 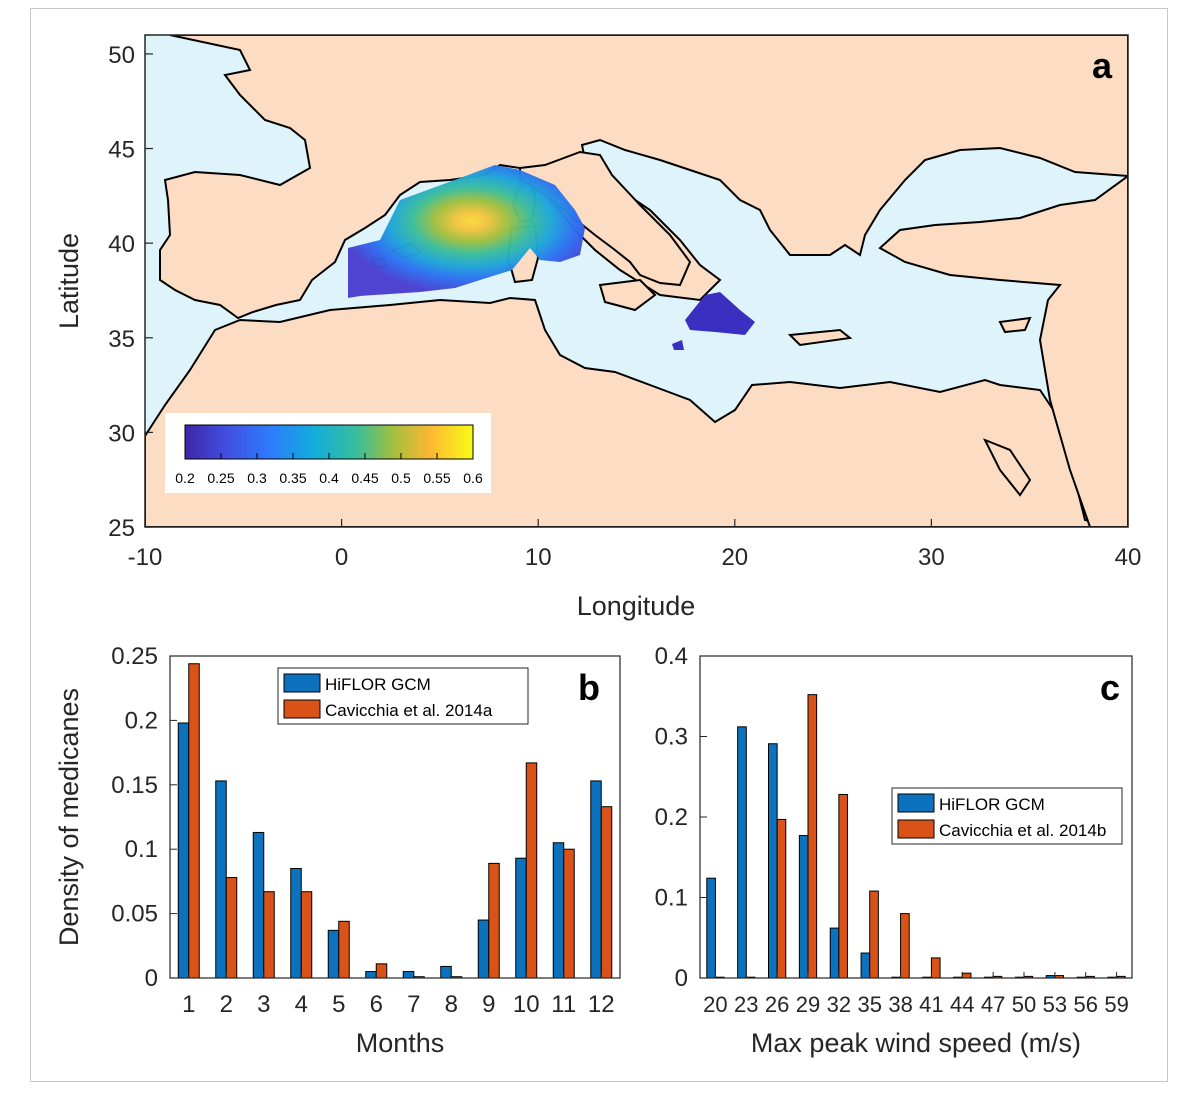 I want to click on panel-c-x-tick-label: 29, so click(x=808, y=1004).